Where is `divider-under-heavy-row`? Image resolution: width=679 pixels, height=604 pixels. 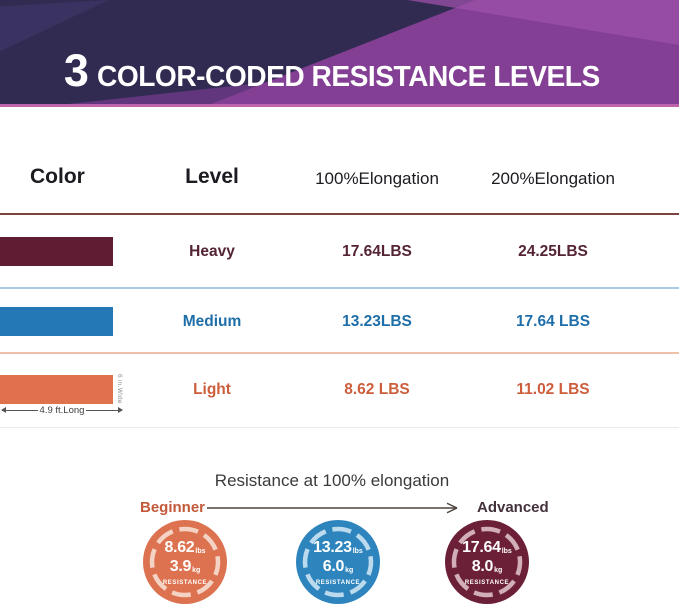 divider-under-heavy-row is located at coordinates (339, 288).